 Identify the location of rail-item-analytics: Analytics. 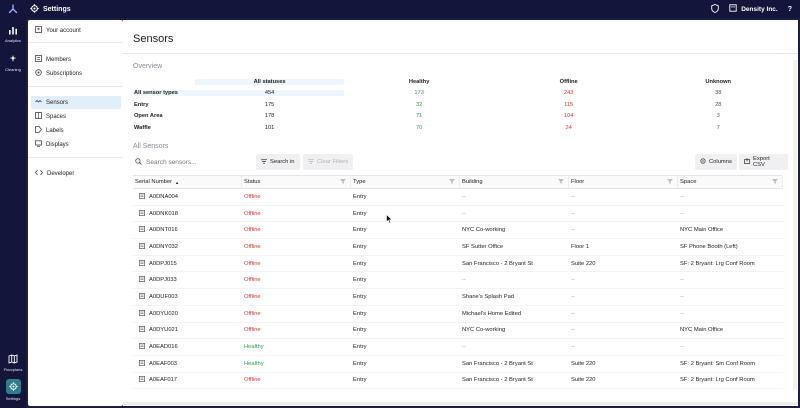
(13, 34).